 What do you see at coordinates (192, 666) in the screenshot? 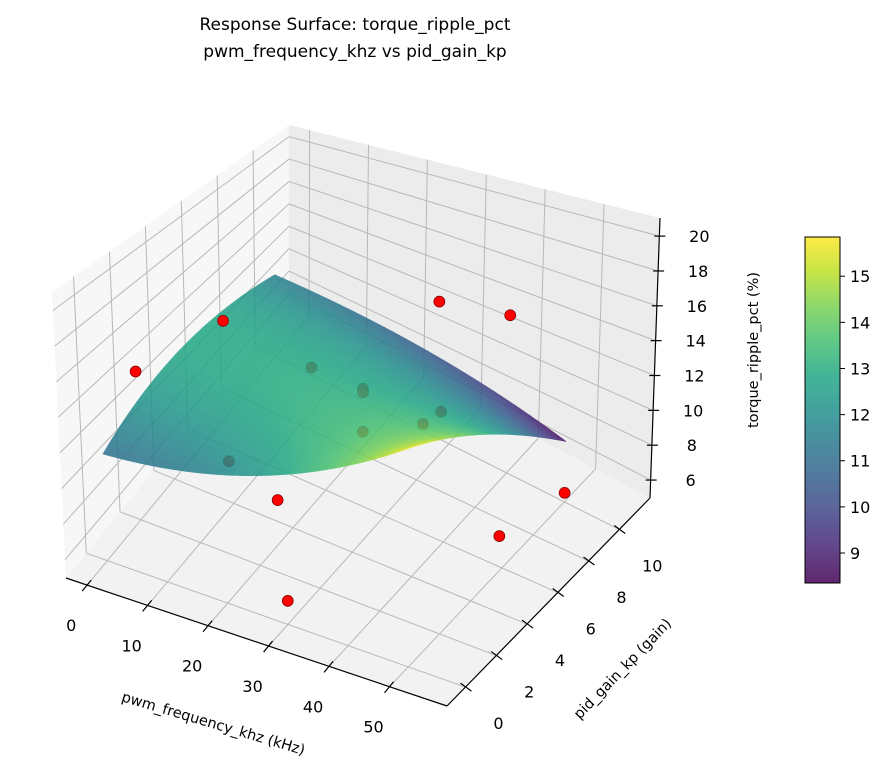
I see `x-tick-label: 20` at bounding box center [192, 666].